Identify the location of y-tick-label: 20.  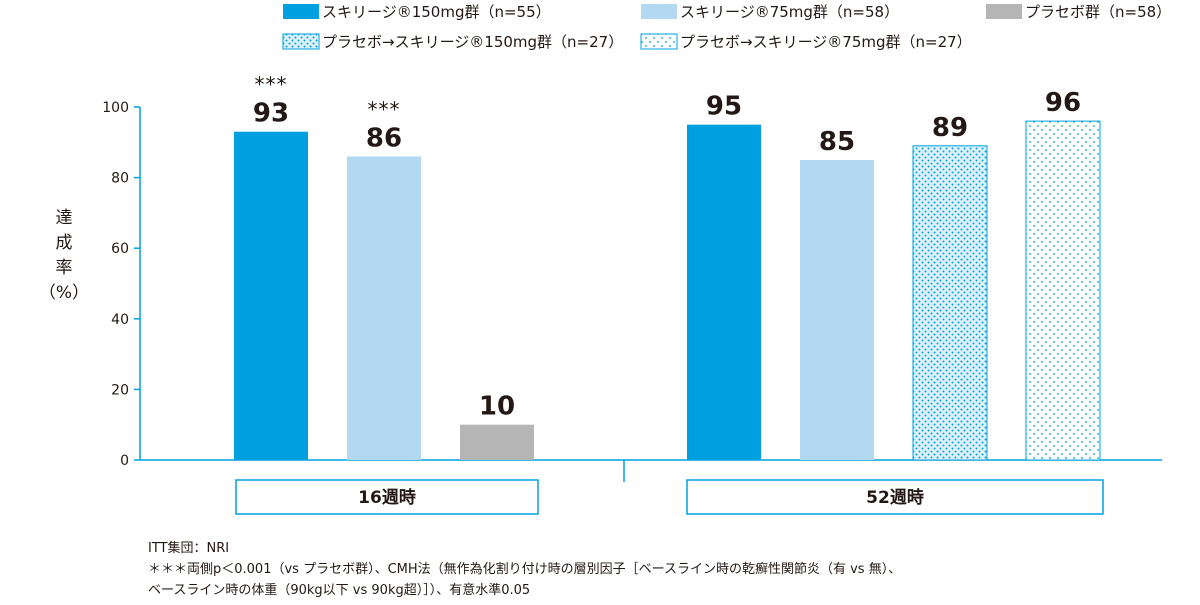
(120, 390).